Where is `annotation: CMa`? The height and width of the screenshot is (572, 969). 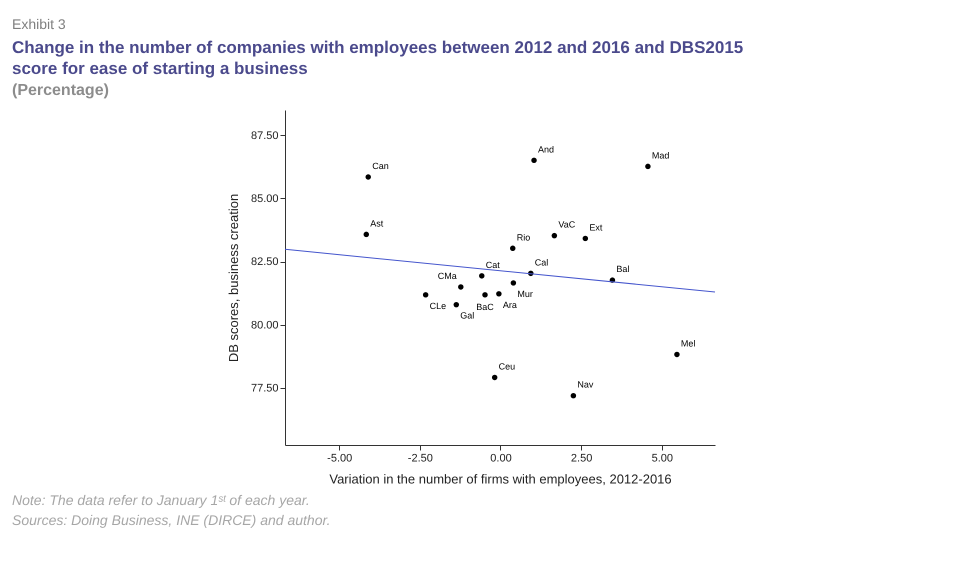 annotation: CMa is located at coordinates (447, 275).